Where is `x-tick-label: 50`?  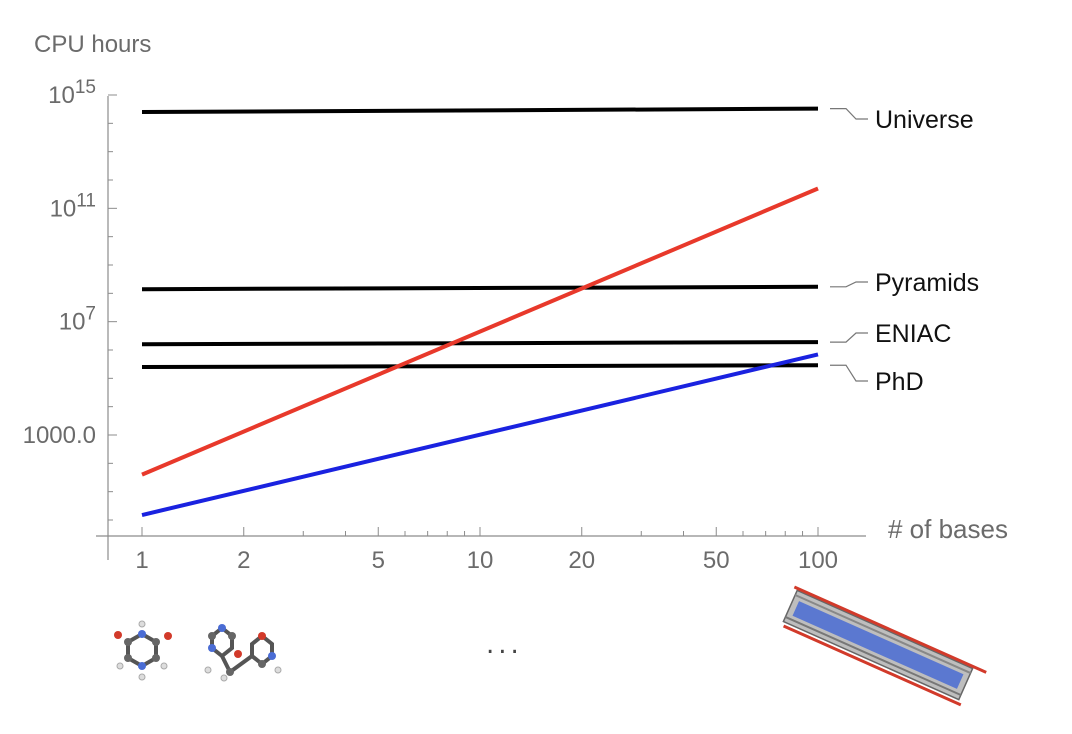 x-tick-label: 50 is located at coordinates (716, 560).